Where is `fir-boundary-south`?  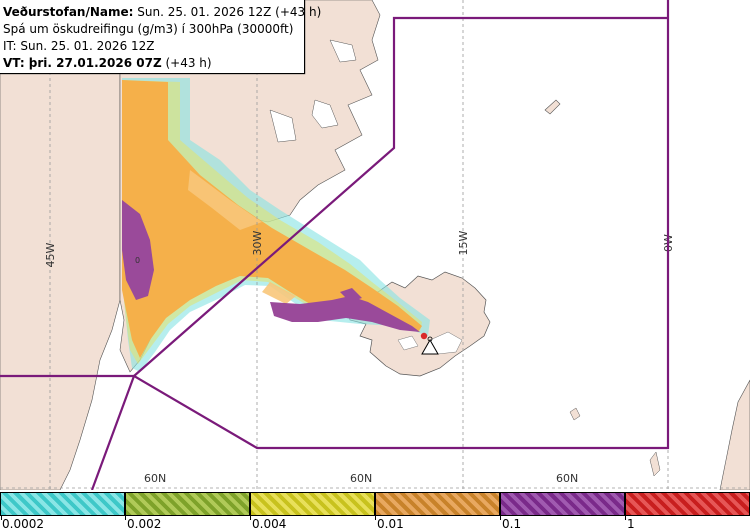
fir-boundary-south is located at coordinates (113, 432).